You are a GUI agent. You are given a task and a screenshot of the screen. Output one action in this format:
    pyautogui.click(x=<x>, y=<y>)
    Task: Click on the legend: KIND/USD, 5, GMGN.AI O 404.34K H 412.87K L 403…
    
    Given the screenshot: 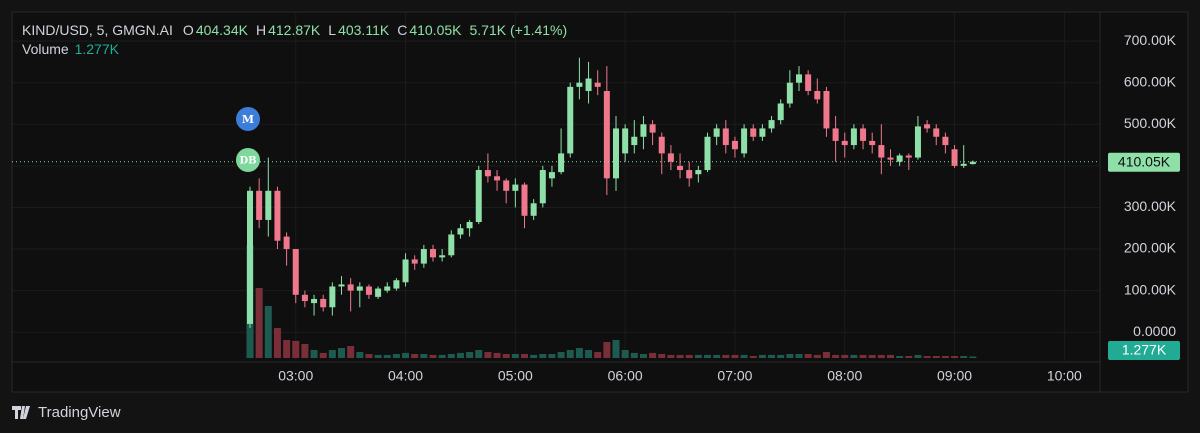 What is the action you would take?
    pyautogui.click(x=295, y=40)
    